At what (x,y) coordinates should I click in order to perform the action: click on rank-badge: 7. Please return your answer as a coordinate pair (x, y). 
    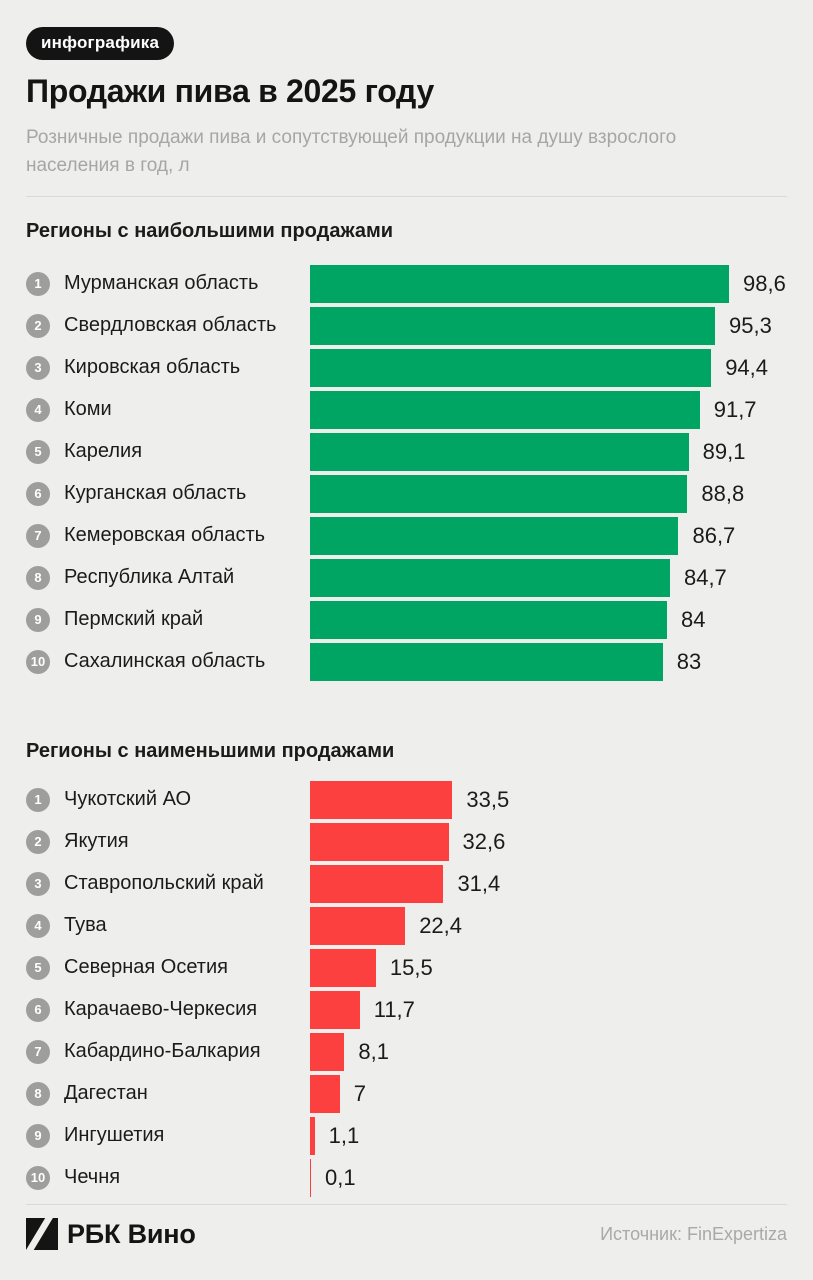
    Looking at the image, I should click on (38, 1051).